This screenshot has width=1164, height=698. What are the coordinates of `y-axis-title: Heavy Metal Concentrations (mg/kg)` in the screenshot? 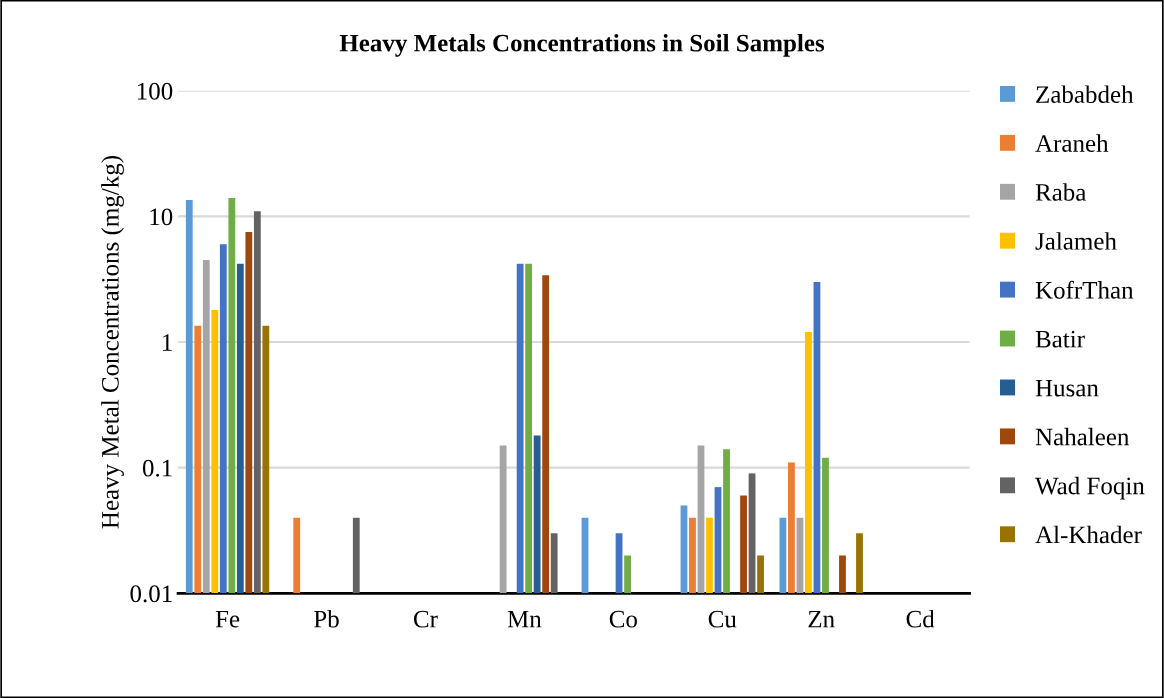 It's located at (112, 342).